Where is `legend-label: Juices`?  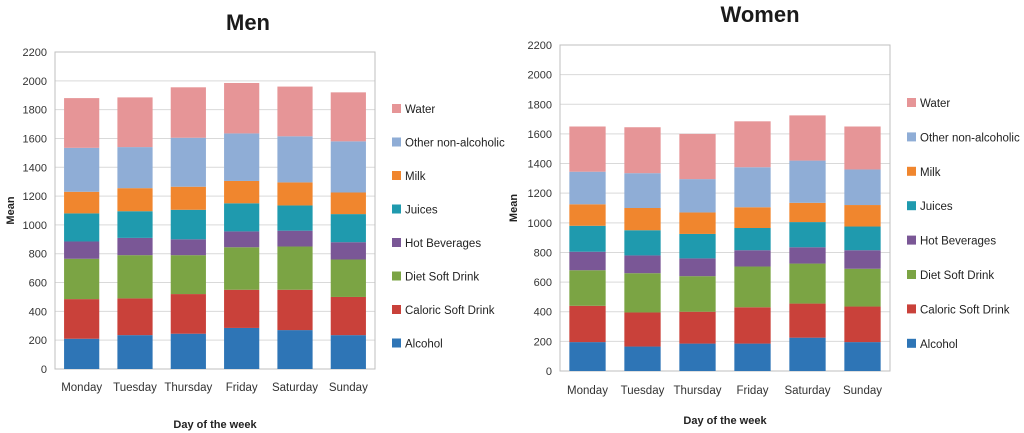
legend-label: Juices is located at coordinates (936, 207).